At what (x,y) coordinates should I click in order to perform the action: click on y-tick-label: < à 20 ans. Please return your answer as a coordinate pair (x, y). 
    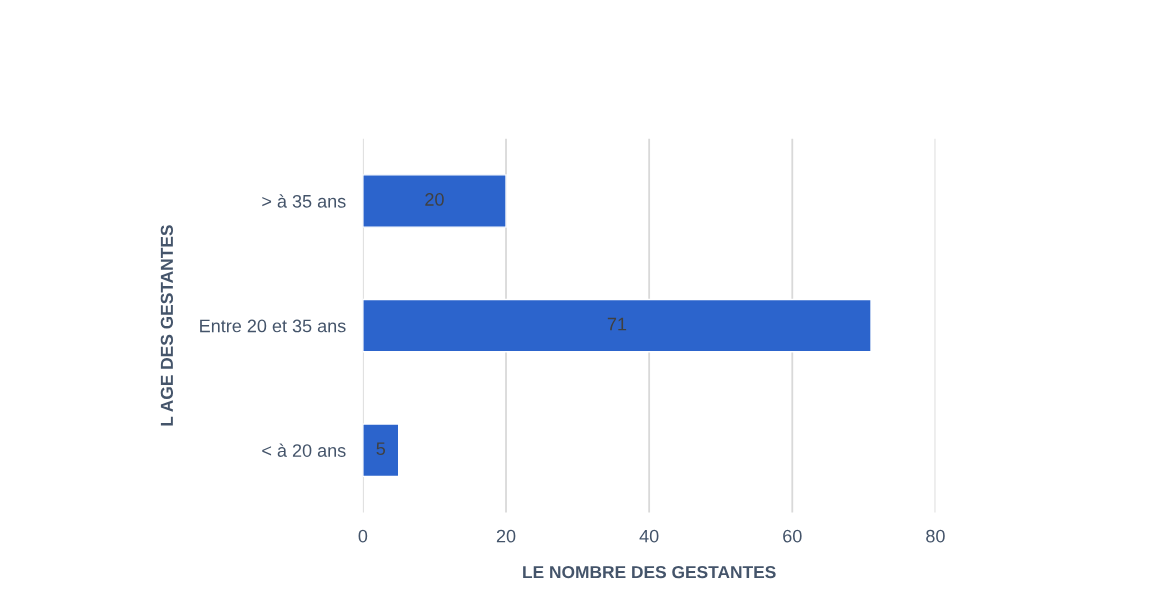
    Looking at the image, I should click on (304, 450).